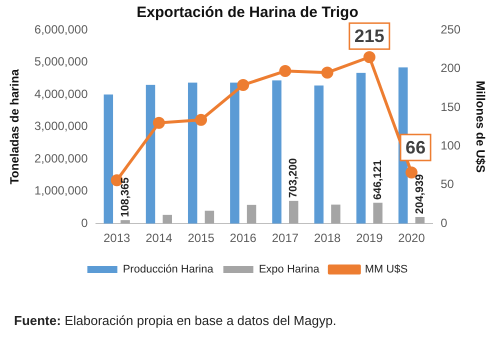 The width and height of the screenshot is (497, 339). Describe the element at coordinates (159, 238) in the screenshot. I see `x-tick-label: 2014` at that location.